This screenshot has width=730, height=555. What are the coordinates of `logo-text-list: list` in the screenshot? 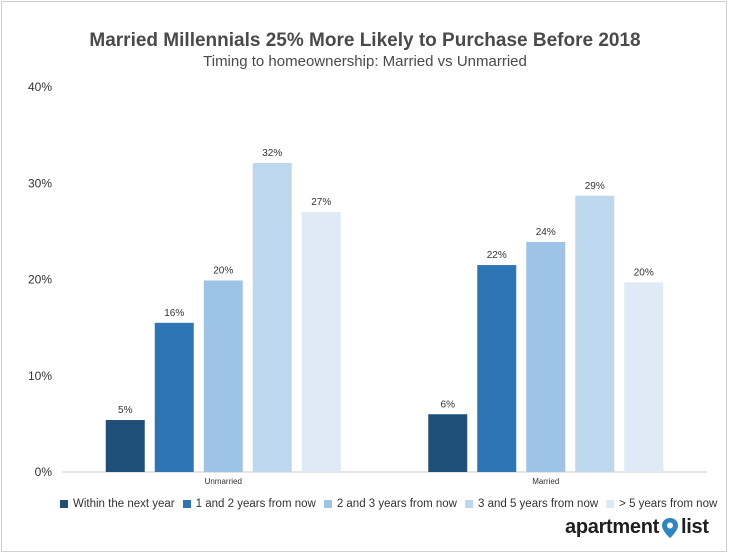 It's located at (695, 527).